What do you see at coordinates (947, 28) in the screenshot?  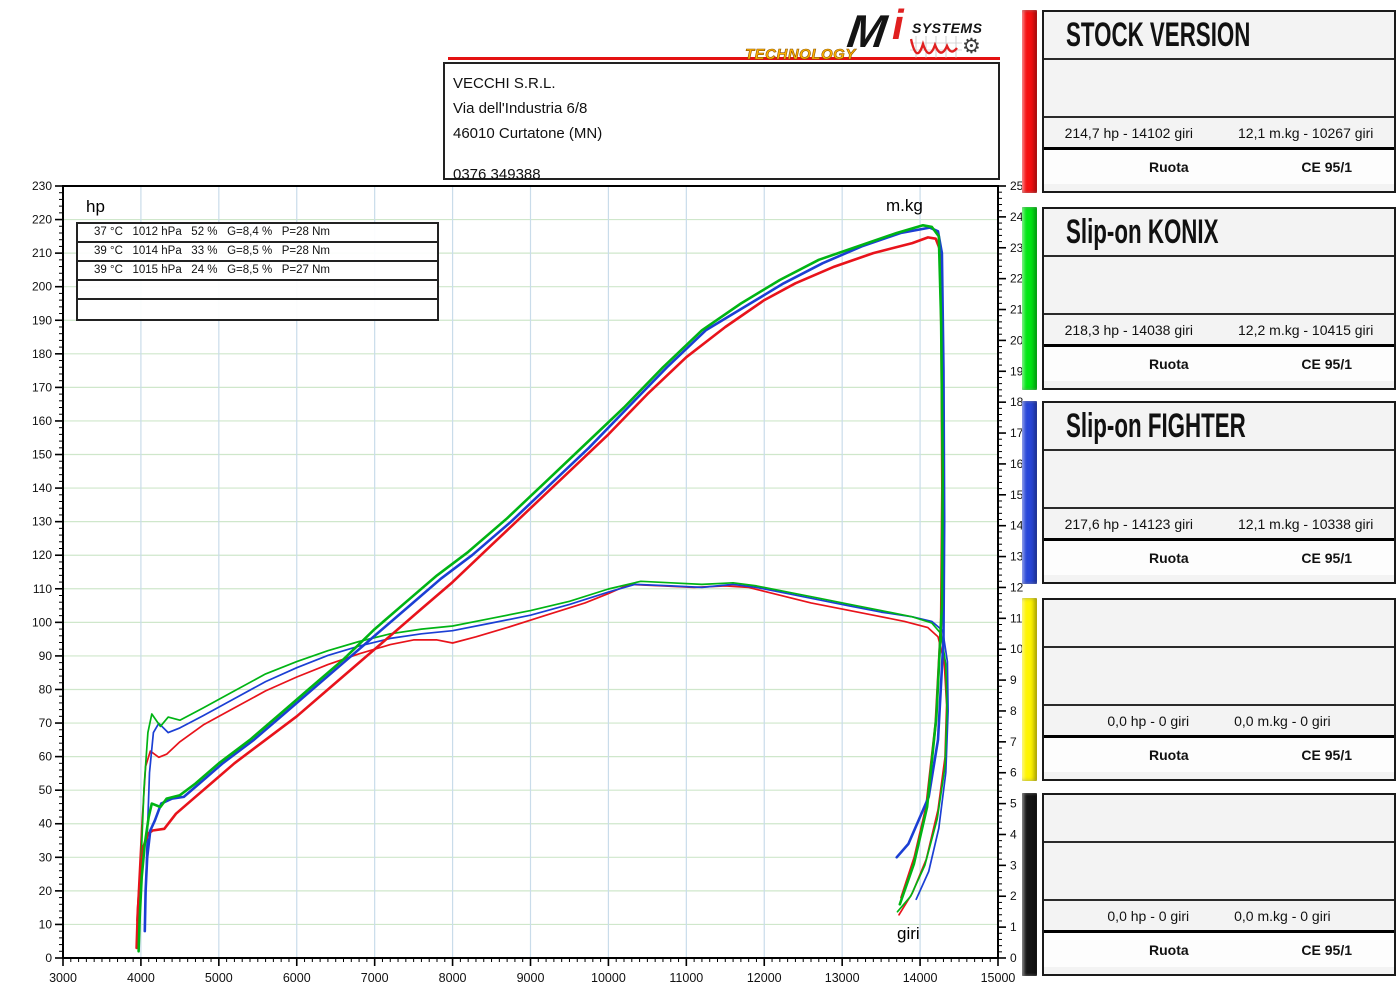 I see `logo-systems-text: SYSTEMS` at bounding box center [947, 28].